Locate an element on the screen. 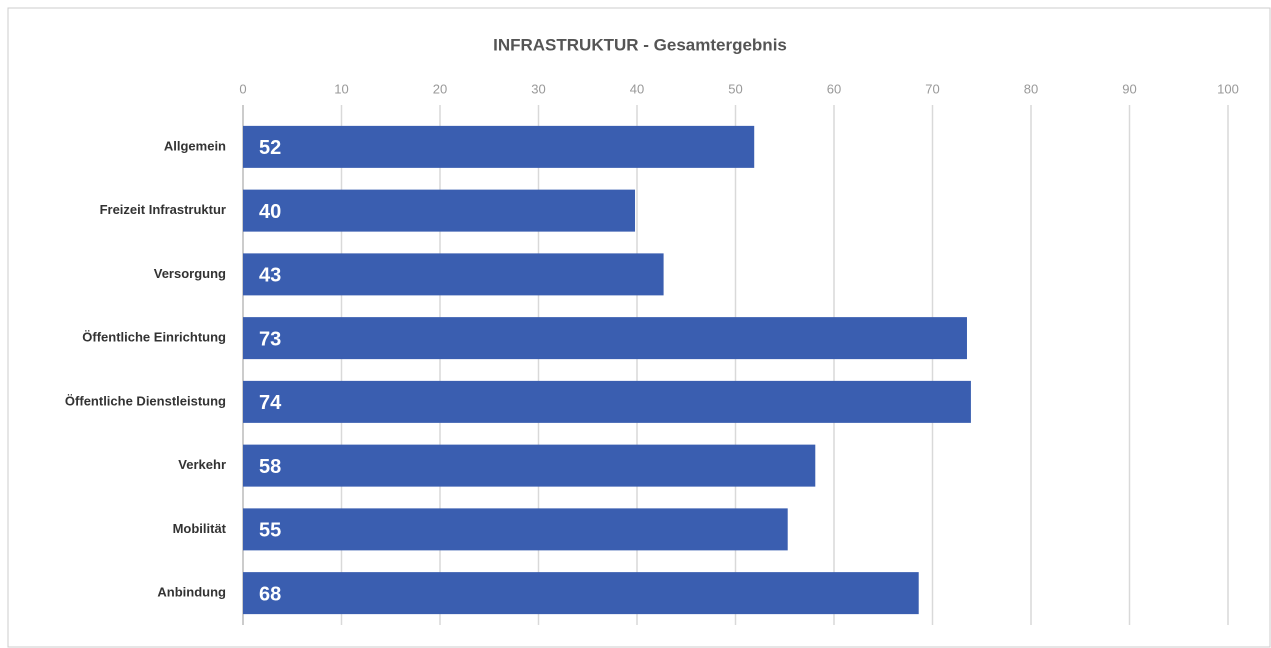 This screenshot has height=648, width=1271. y-tick-label: Mobilität is located at coordinates (200, 528).